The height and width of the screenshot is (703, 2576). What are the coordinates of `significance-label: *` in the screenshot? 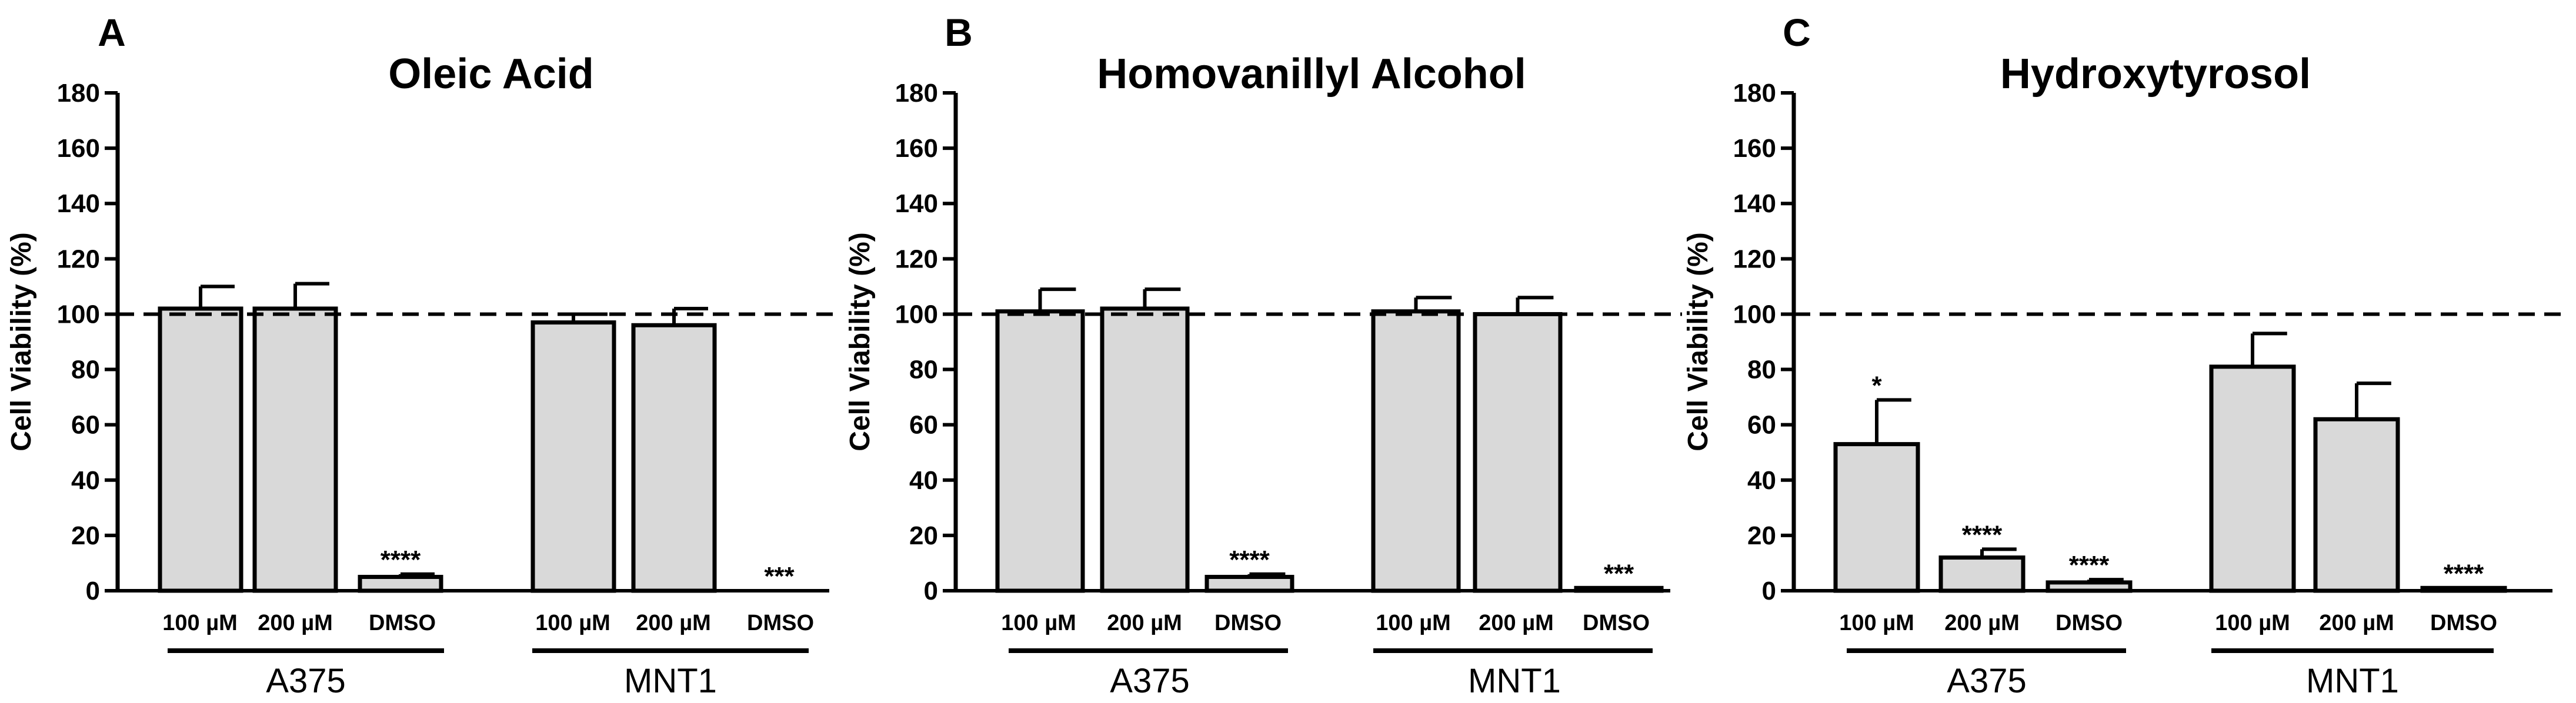 It's located at (1876, 385).